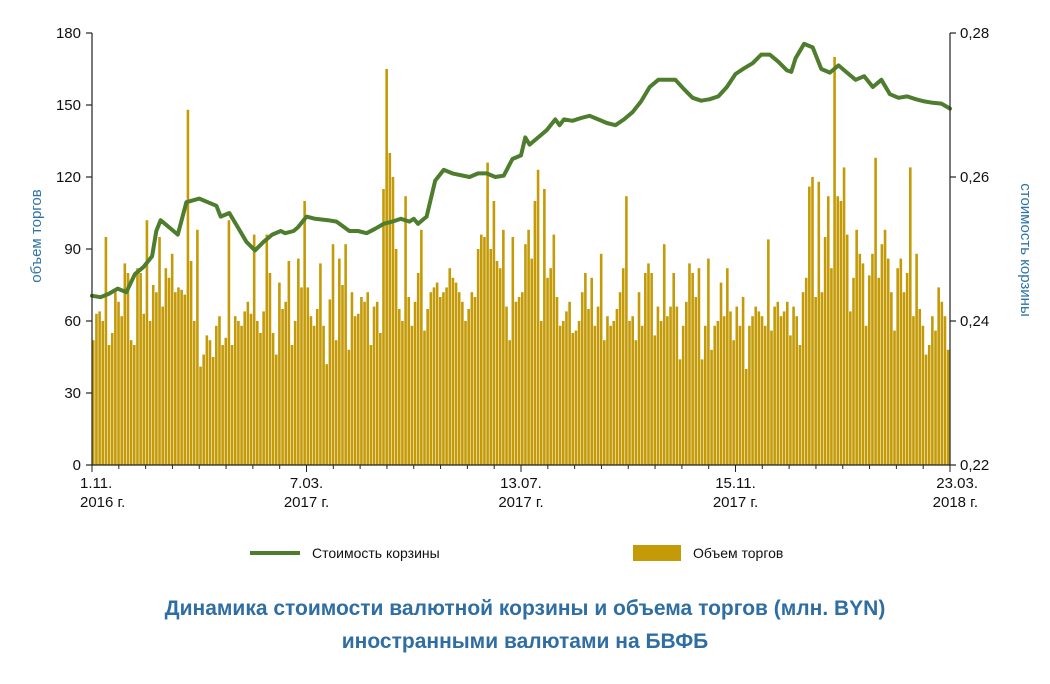 Image resolution: width=1050 pixels, height=684 pixels. Describe the element at coordinates (657, 553) in the screenshot. I see `legend-bar-swatch` at that location.